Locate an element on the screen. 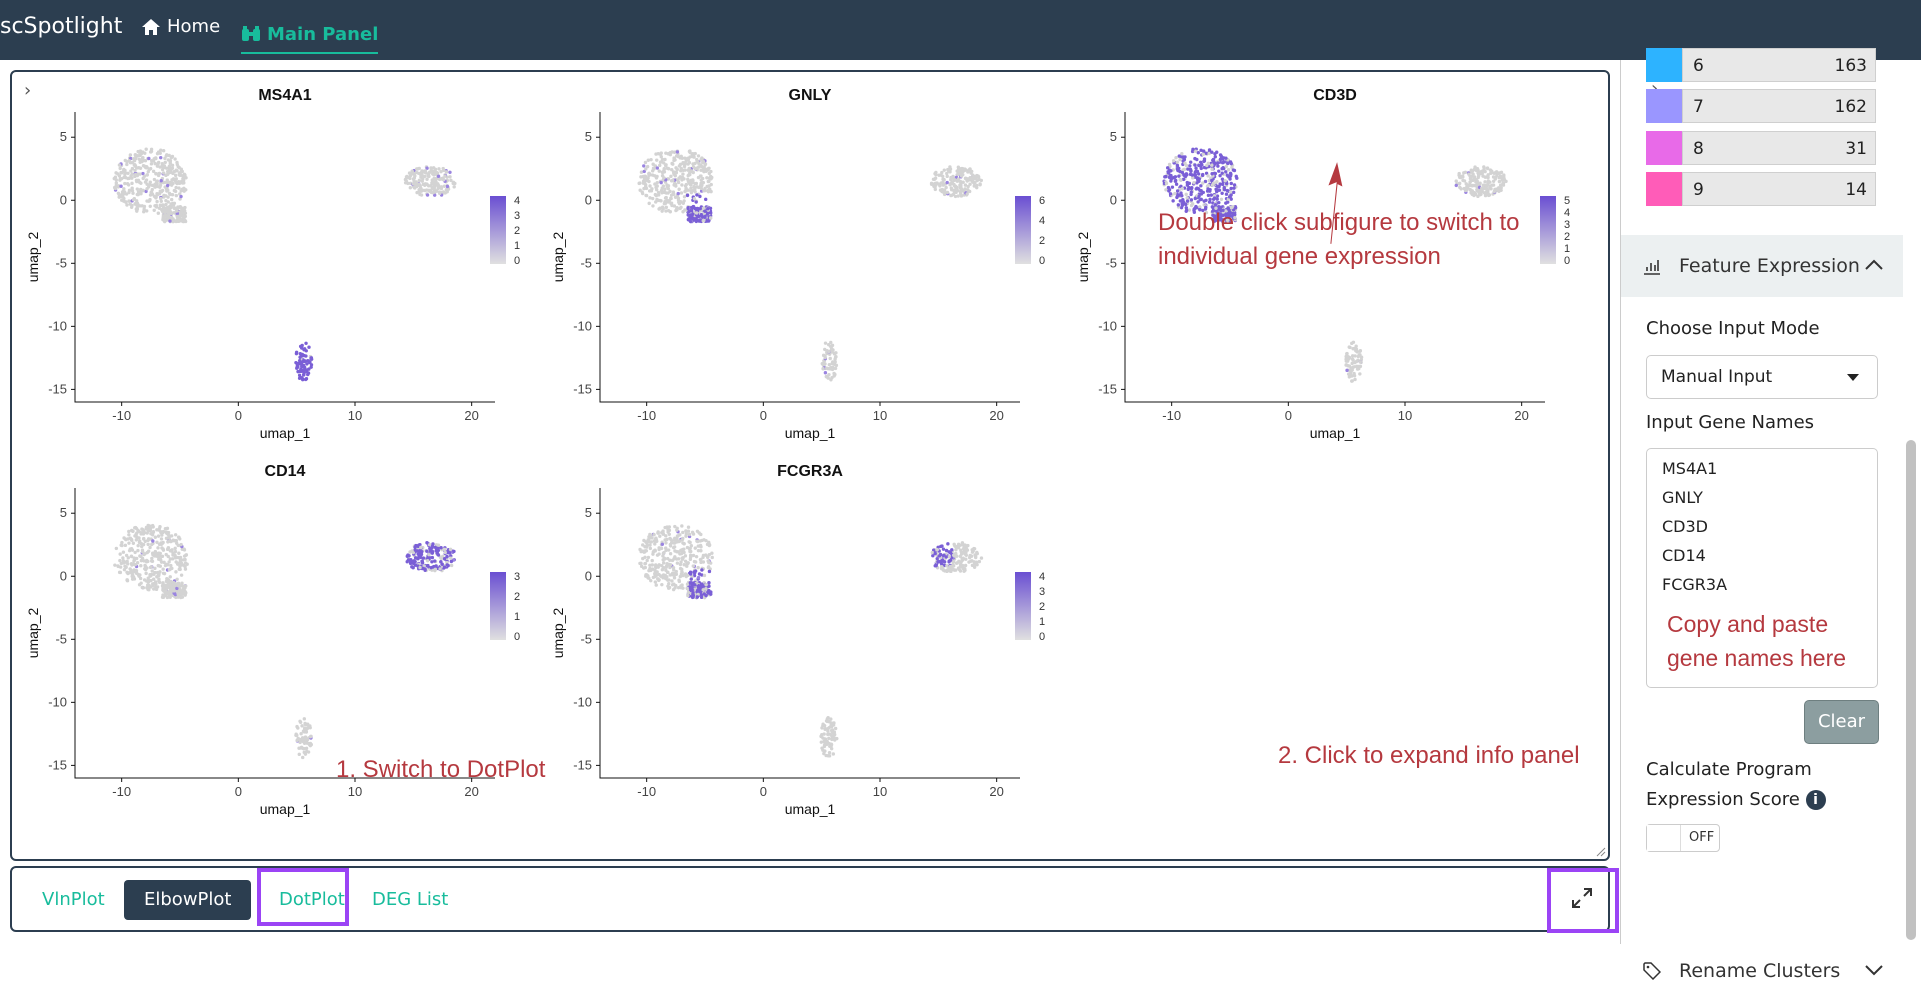  info-icon: i is located at coordinates (1815, 800).